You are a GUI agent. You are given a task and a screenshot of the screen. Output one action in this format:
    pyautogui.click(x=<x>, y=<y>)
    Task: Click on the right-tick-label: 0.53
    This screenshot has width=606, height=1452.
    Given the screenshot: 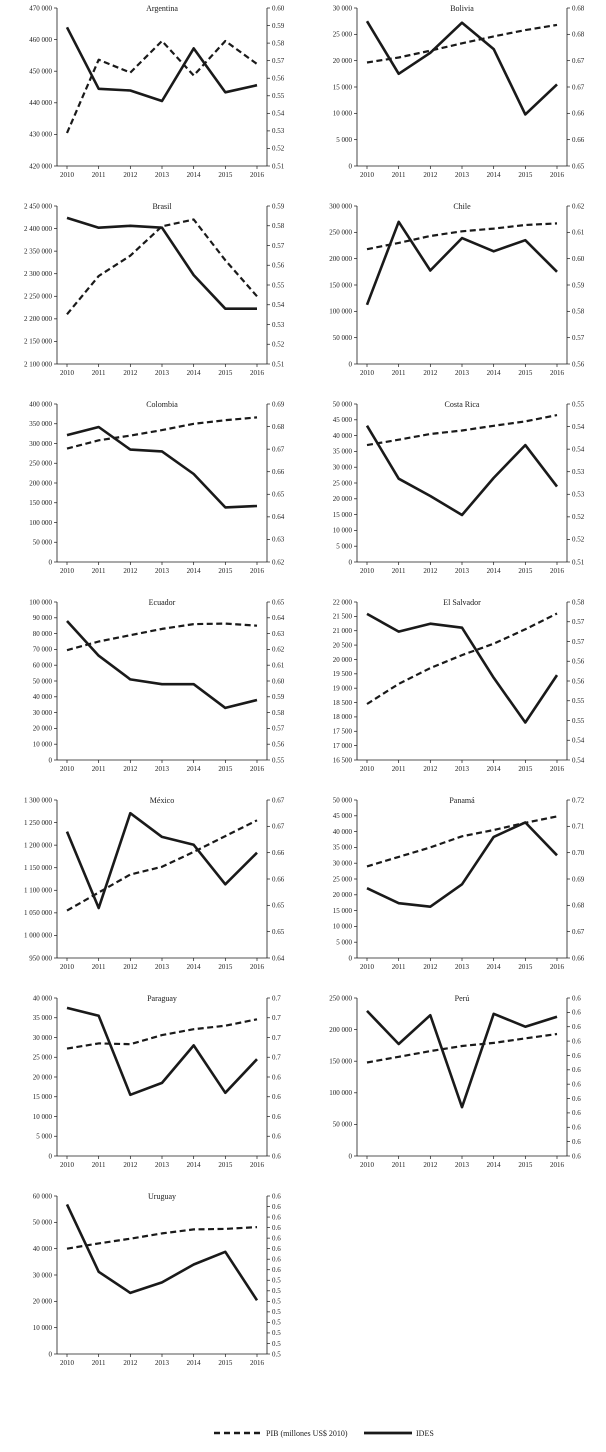 What is the action you would take?
    pyautogui.click(x=578, y=472)
    